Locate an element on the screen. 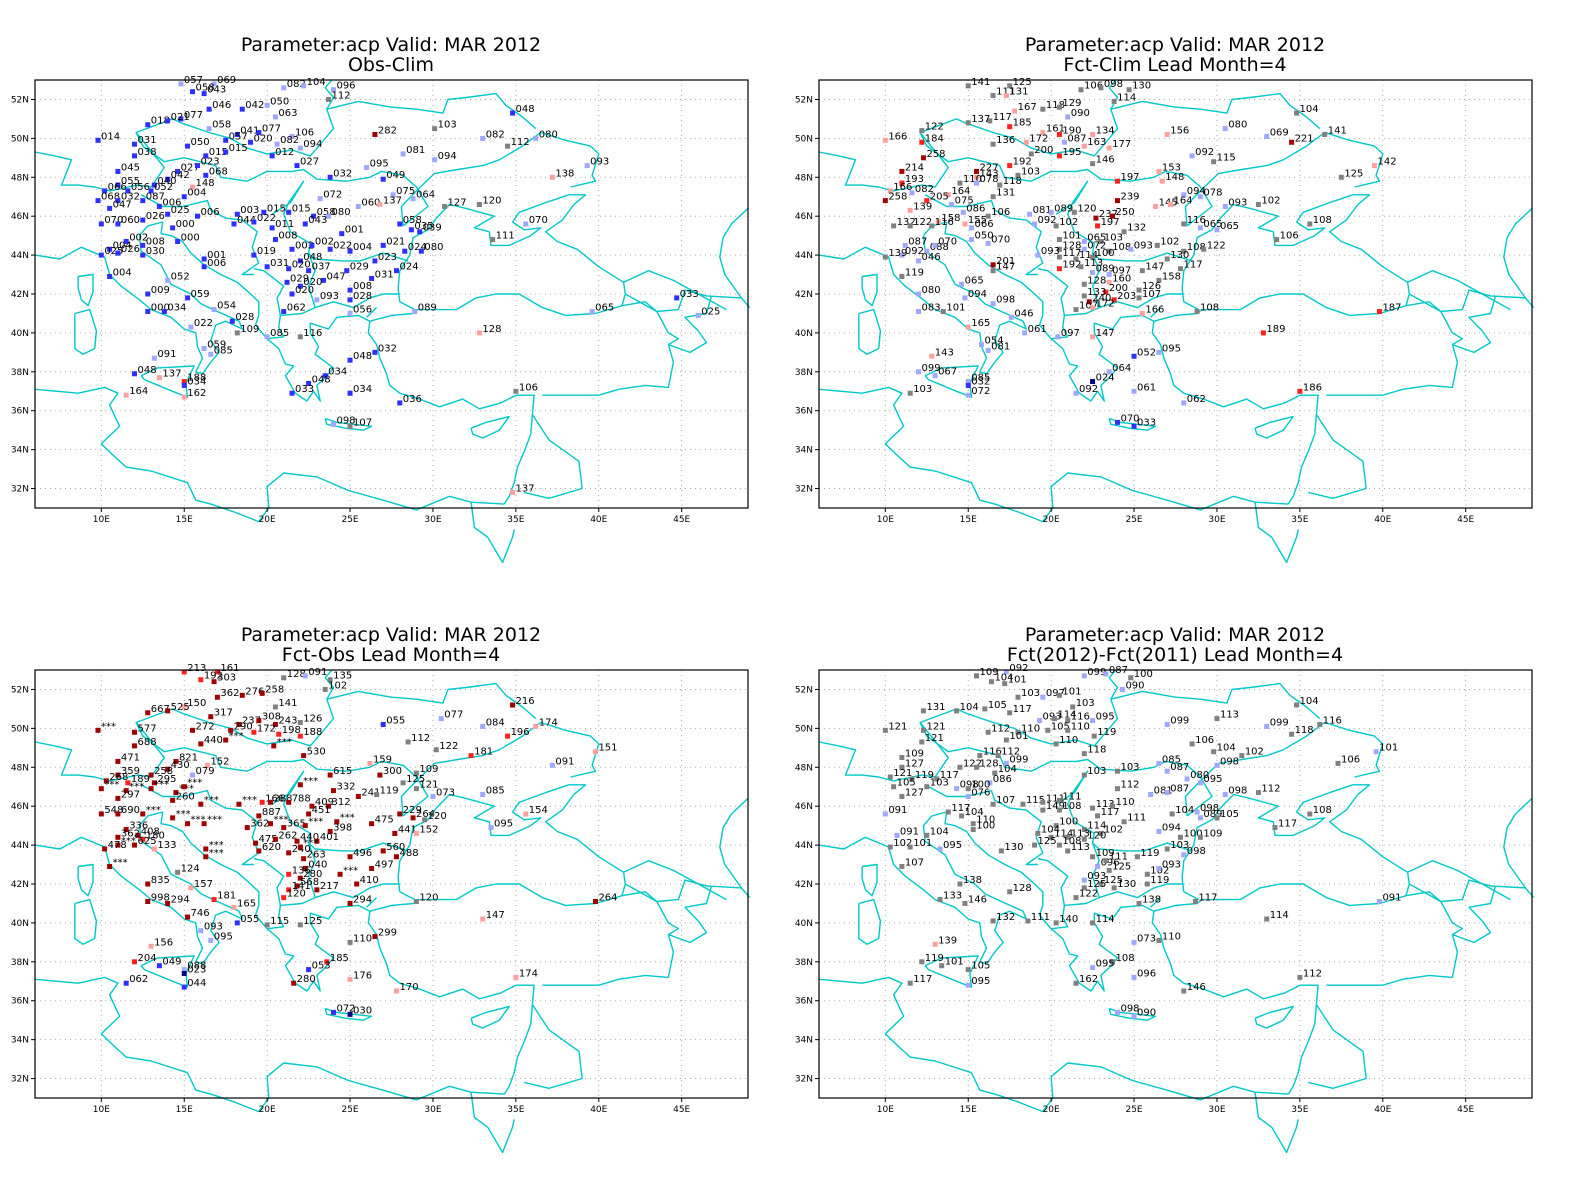  station-value-label: 998 is located at coordinates (160, 898).